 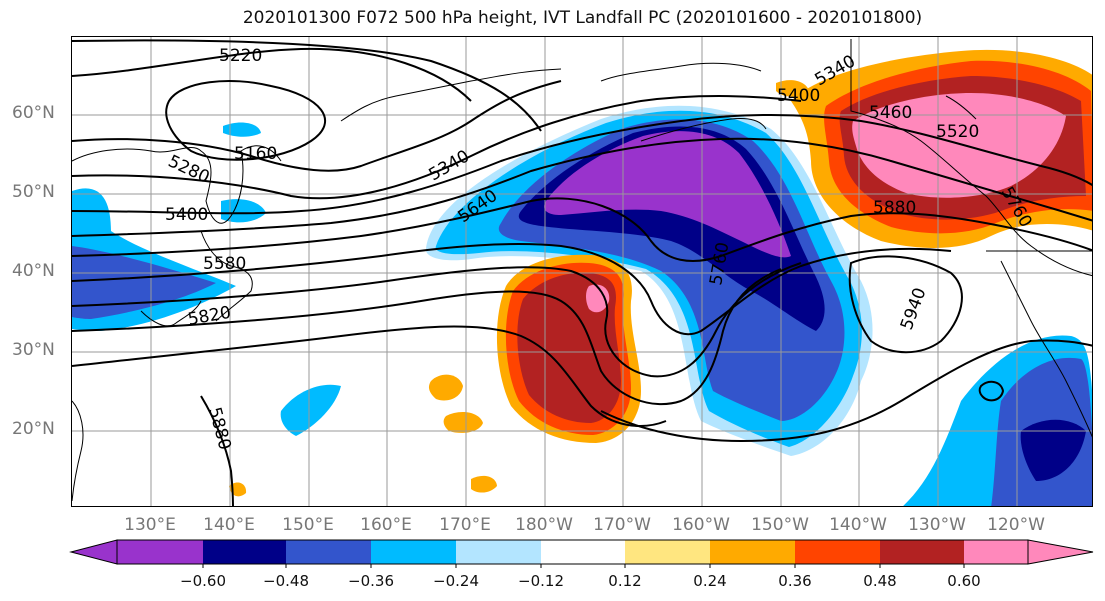 What do you see at coordinates (880, 581) in the screenshot?
I see `colorbar-label-048: 0.48` at bounding box center [880, 581].